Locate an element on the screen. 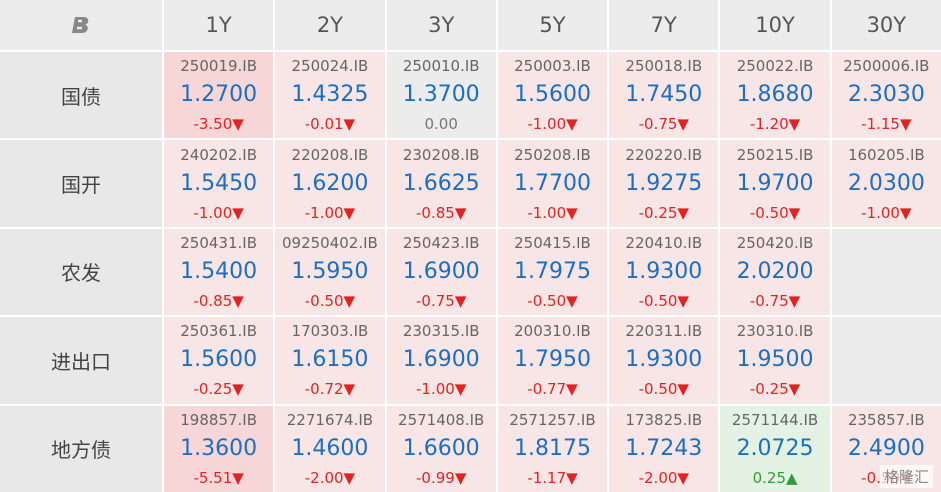 The image size is (941, 492). bond-code: 198857.IB is located at coordinates (219, 419).